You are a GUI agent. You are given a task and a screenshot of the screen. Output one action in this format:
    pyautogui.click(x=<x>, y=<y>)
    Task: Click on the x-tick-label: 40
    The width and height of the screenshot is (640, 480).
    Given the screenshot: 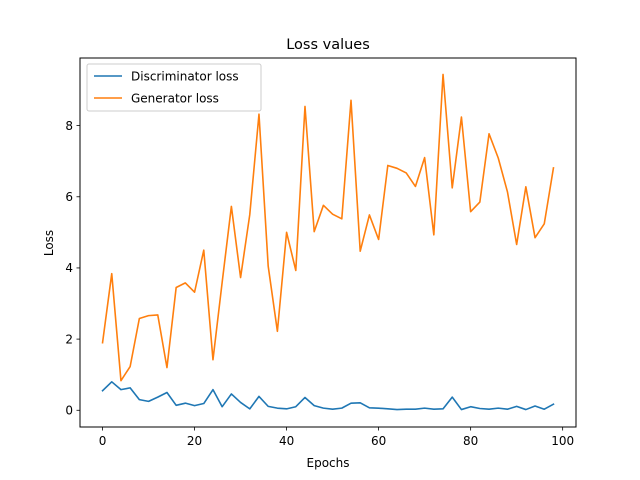 What is the action you would take?
    pyautogui.click(x=286, y=441)
    